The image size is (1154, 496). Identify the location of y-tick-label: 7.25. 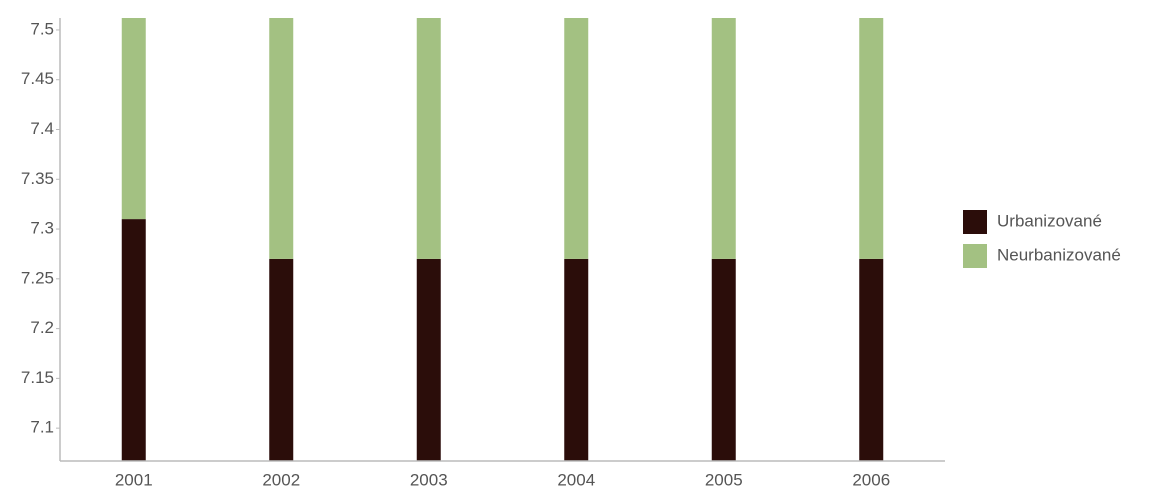
(37, 277).